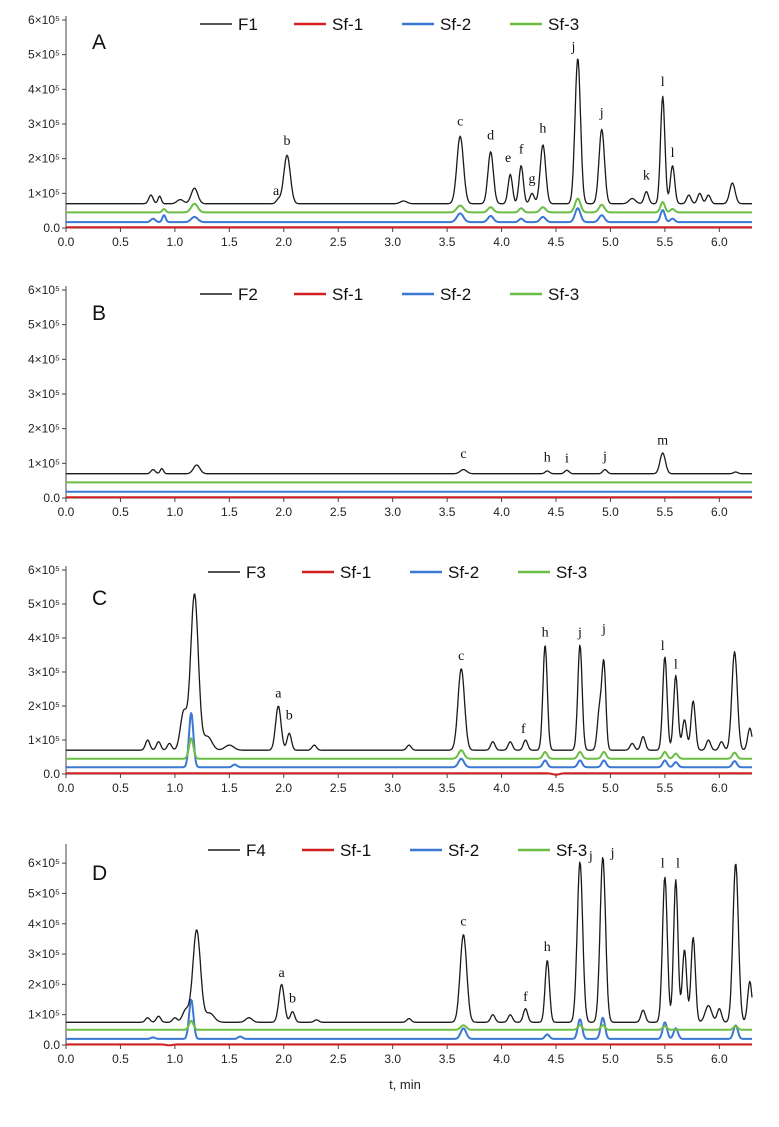  Describe the element at coordinates (542, 129) in the screenshot. I see `peak-label-h: h` at that location.